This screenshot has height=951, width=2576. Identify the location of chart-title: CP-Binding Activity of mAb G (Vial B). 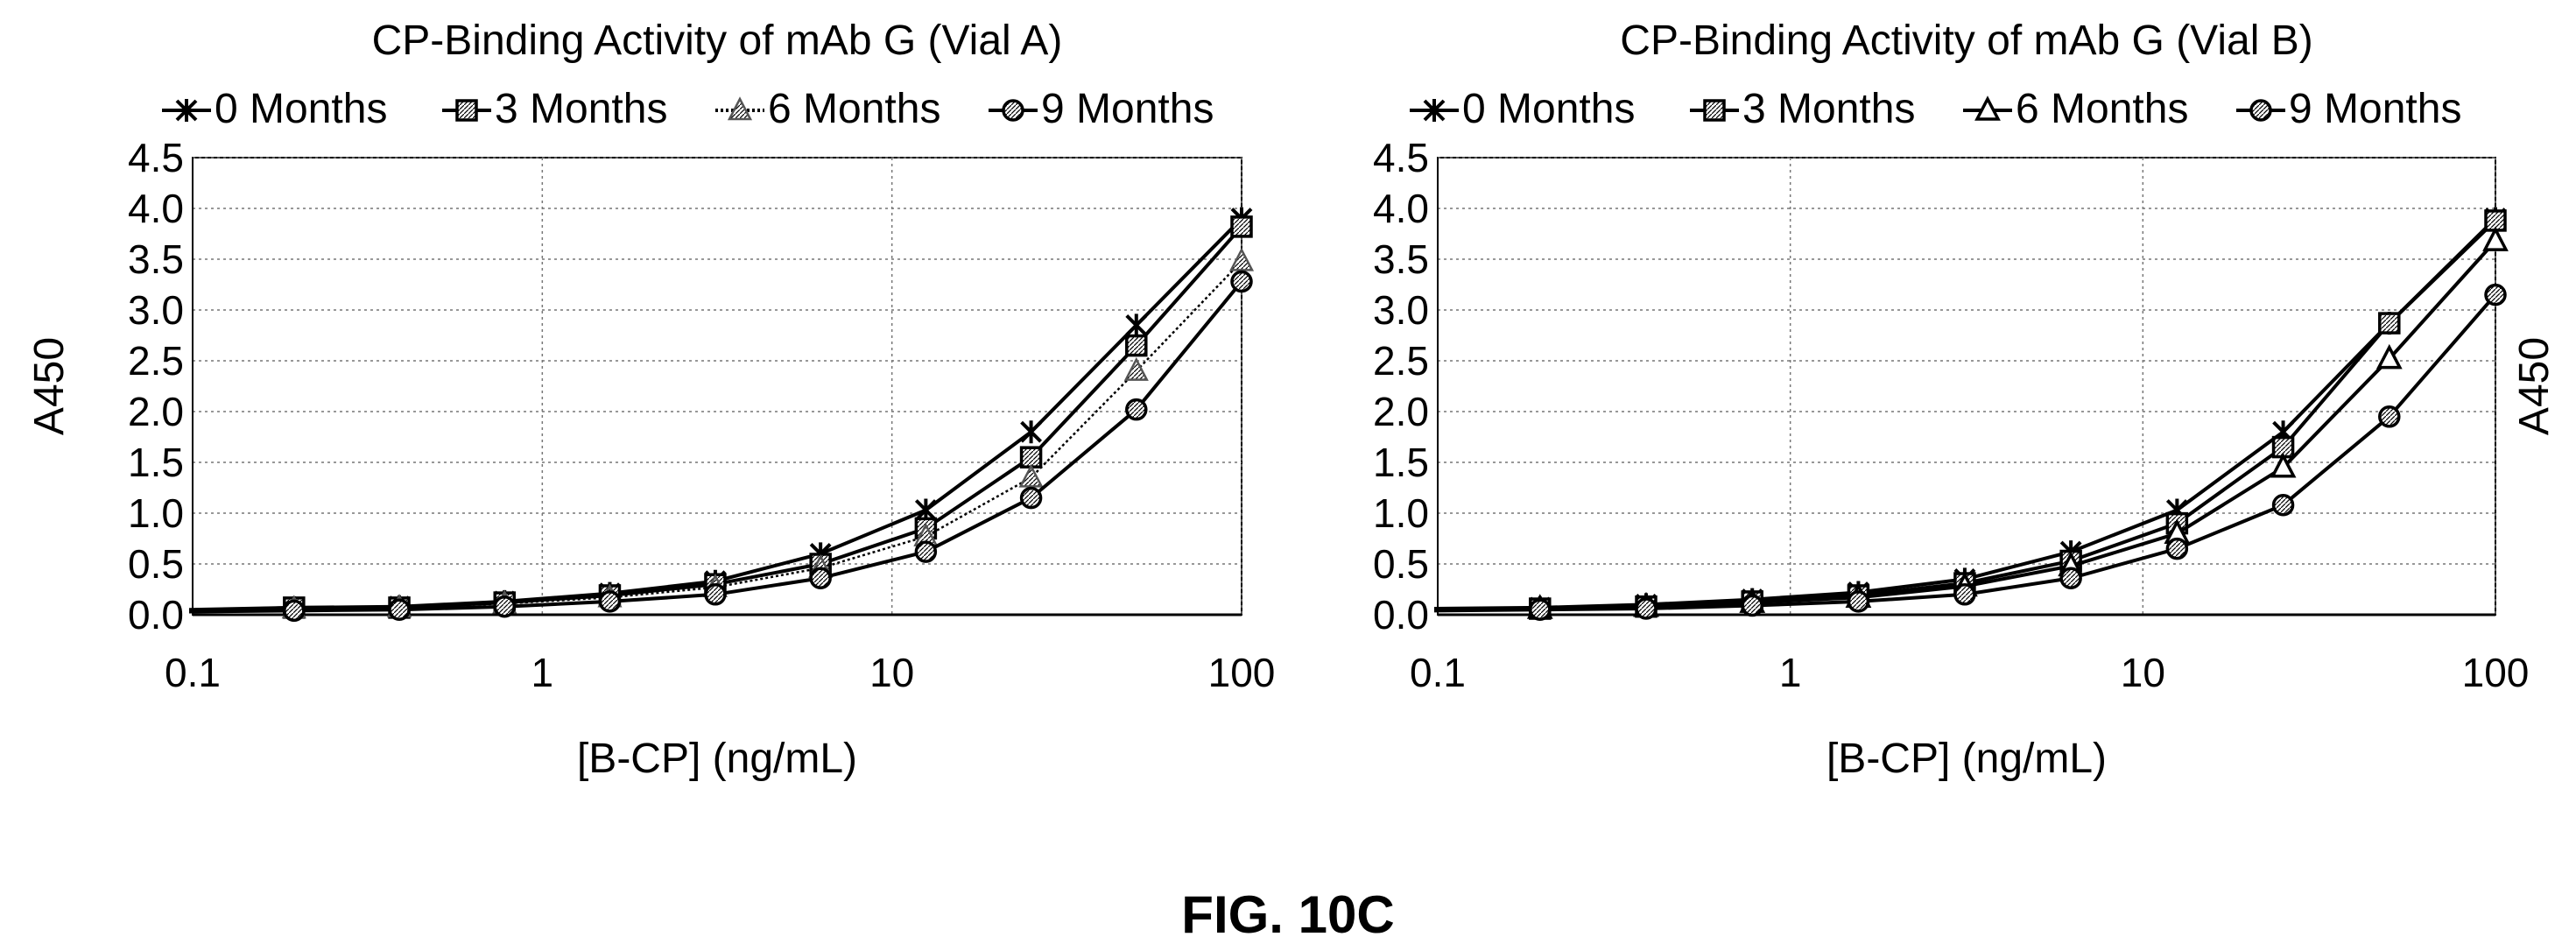
(1966, 41).